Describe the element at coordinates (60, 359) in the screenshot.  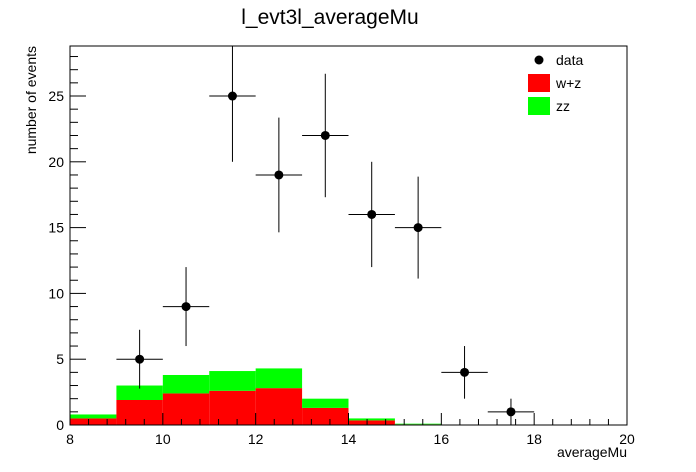
I see `y-tick-label: 5` at that location.